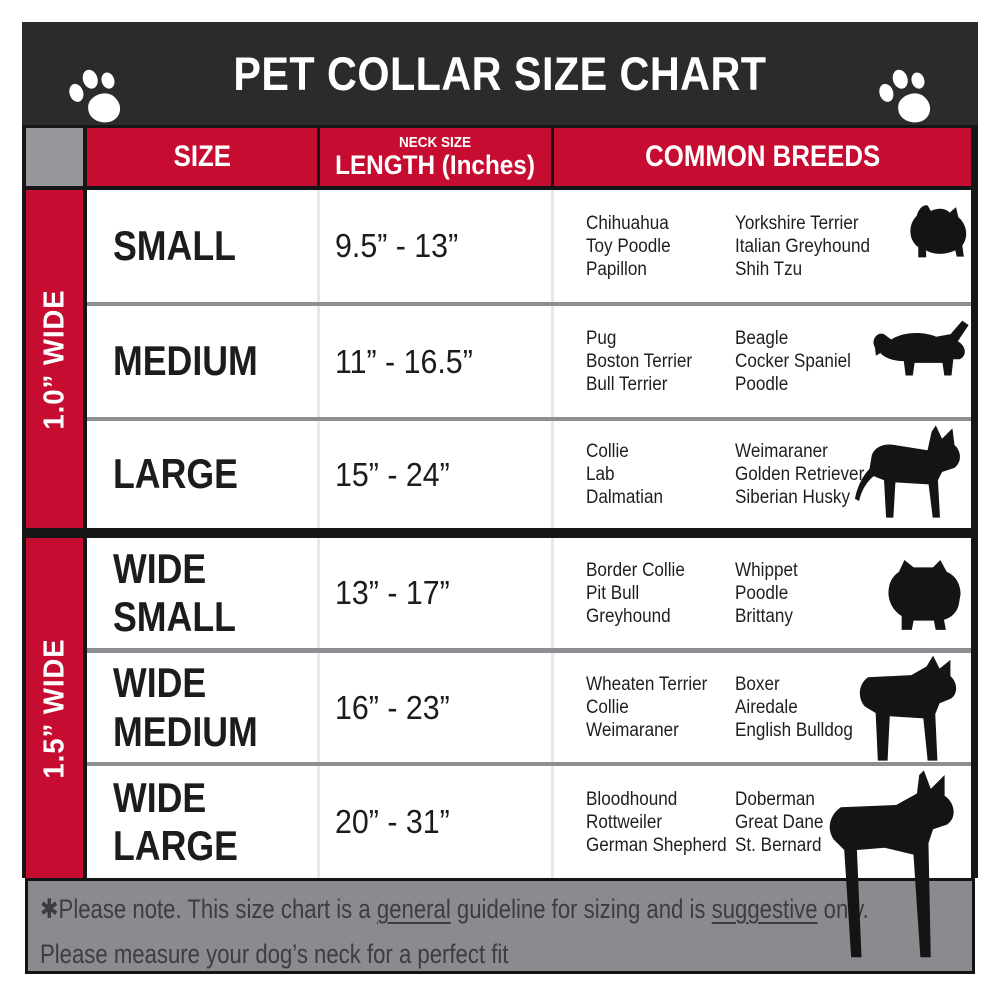 Image resolution: width=1000 pixels, height=1000 pixels. I want to click on breed-name: Shih Tzu, so click(769, 269).